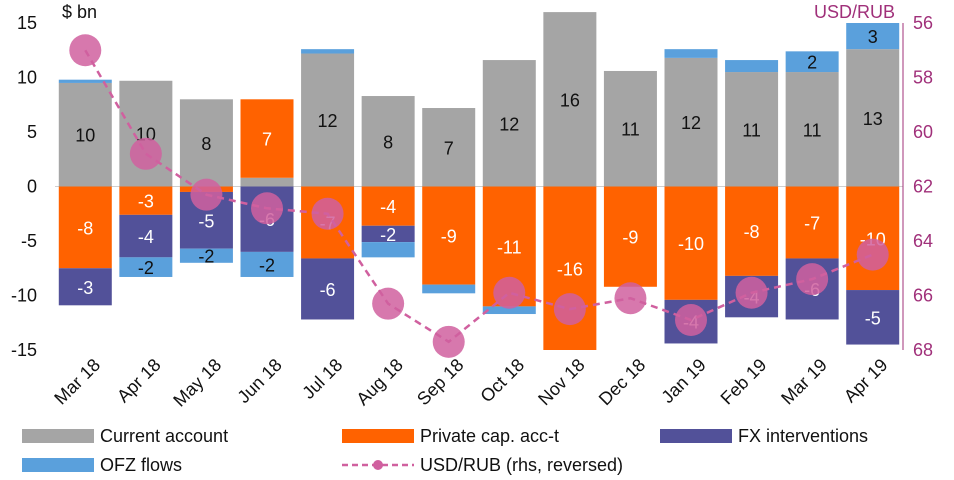 This screenshot has height=480, width=954. I want to click on legend-label: Private cap. acc-t, so click(489, 436).